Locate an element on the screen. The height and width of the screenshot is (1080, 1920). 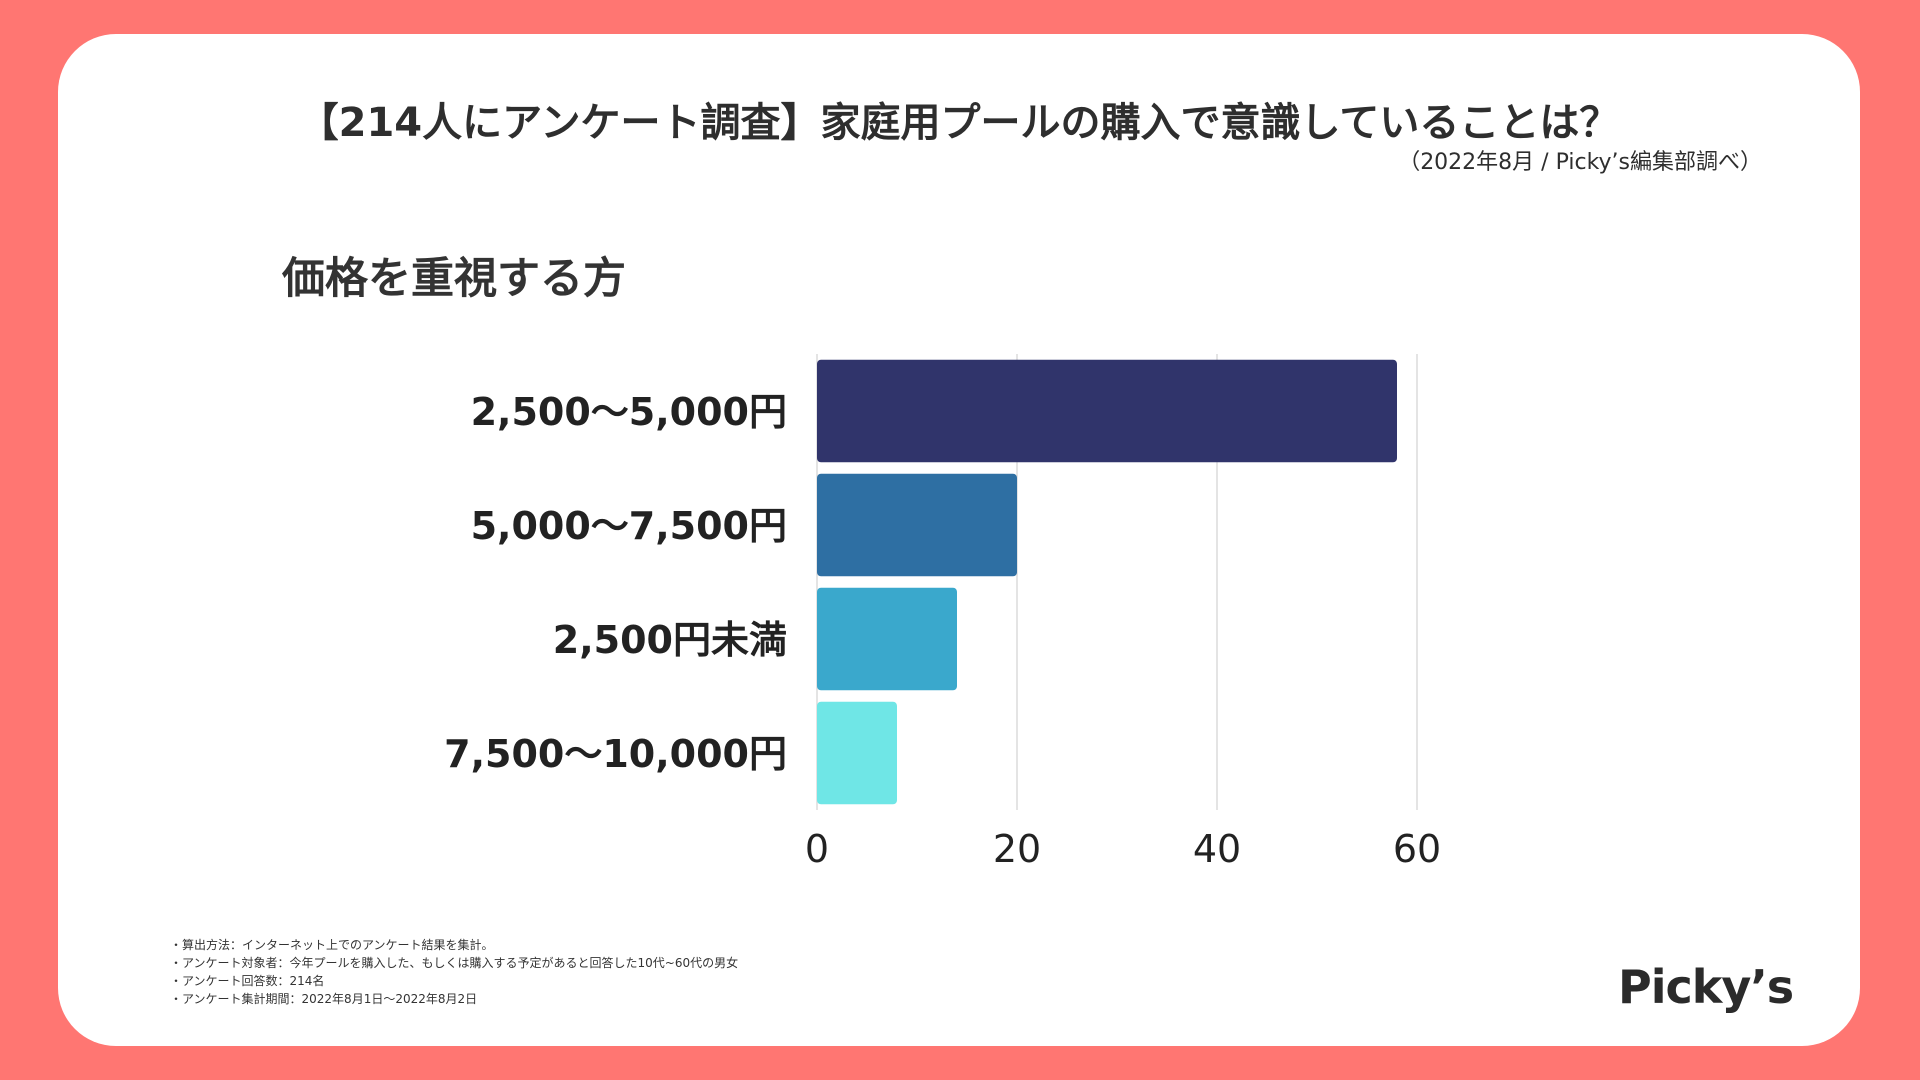
category-label-2: 2,500円未満 is located at coordinates (670, 640).